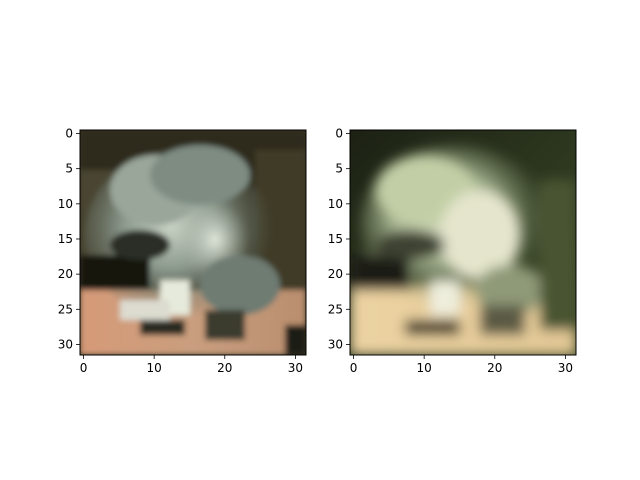  What do you see at coordinates (295, 368) in the screenshot?
I see `left-x-tick-label: 30` at bounding box center [295, 368].